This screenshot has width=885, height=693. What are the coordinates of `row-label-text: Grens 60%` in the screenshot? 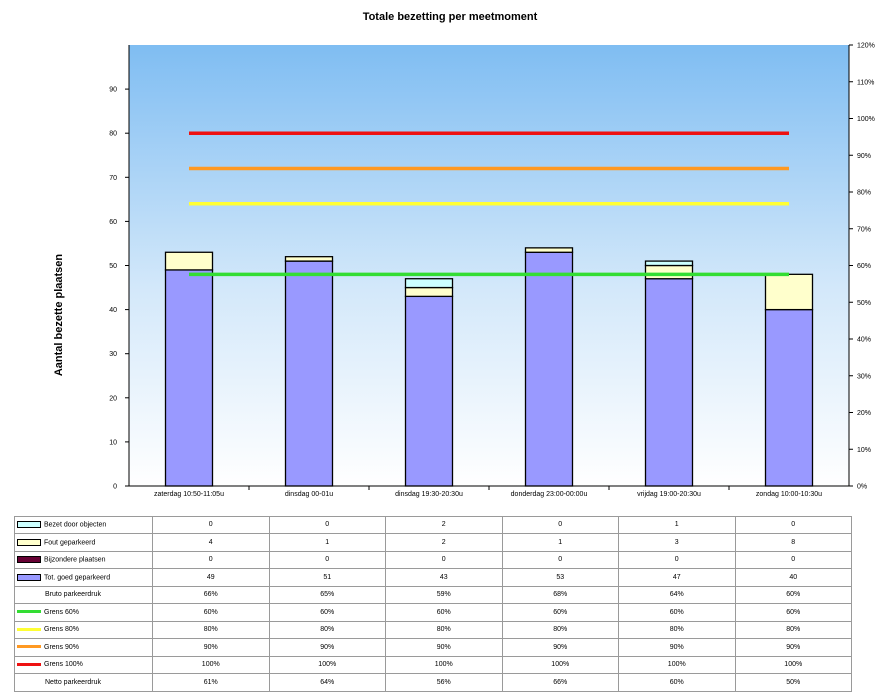 It's located at (62, 612).